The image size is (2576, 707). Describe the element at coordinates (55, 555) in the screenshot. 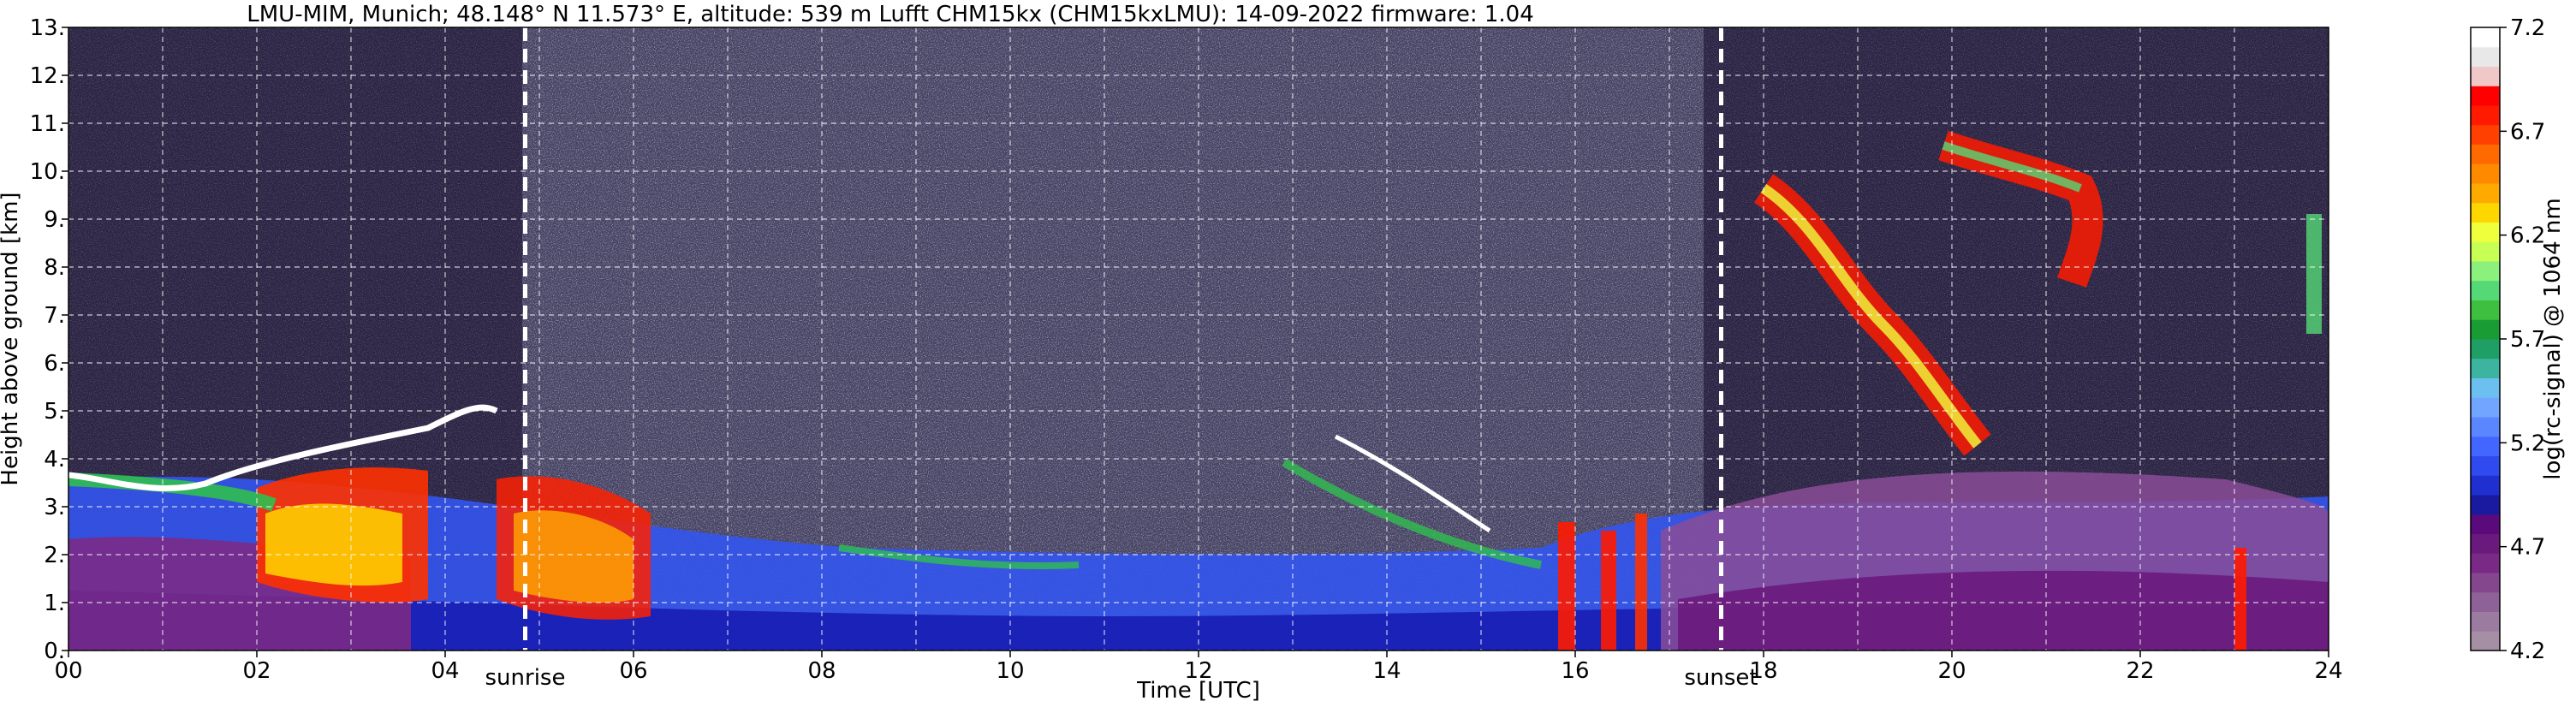

I see `y-tick-label: 2.` at that location.